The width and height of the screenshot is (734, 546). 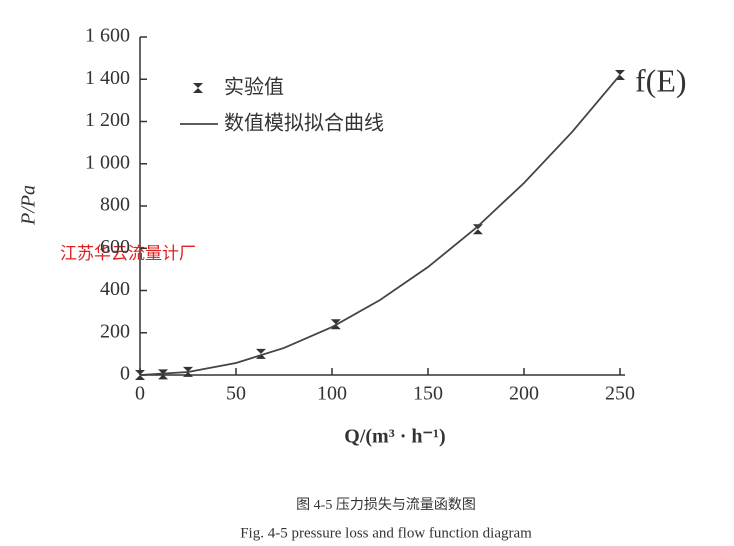 I want to click on x-tick-label: 0, so click(x=140, y=394).